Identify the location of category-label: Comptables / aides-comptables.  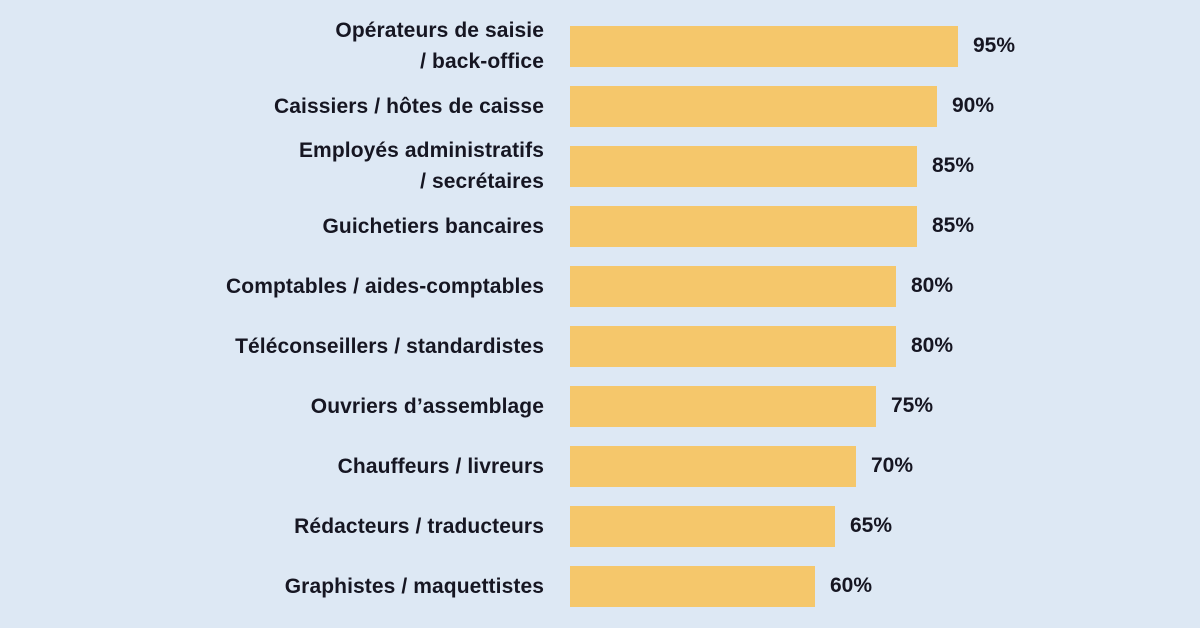
(385, 286).